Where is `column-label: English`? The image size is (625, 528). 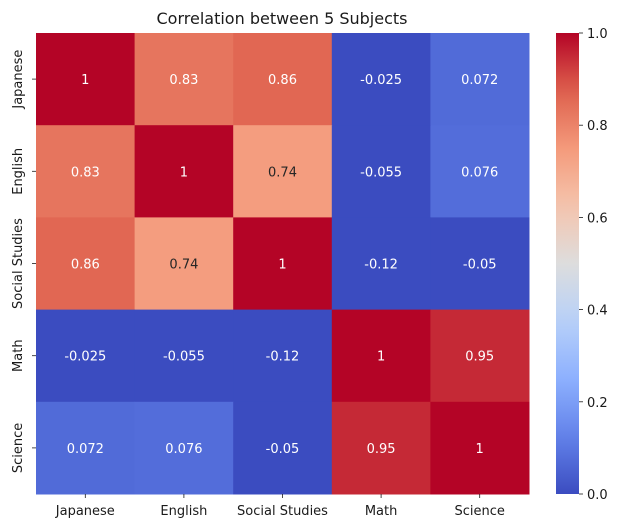 column-label: English is located at coordinates (183, 511).